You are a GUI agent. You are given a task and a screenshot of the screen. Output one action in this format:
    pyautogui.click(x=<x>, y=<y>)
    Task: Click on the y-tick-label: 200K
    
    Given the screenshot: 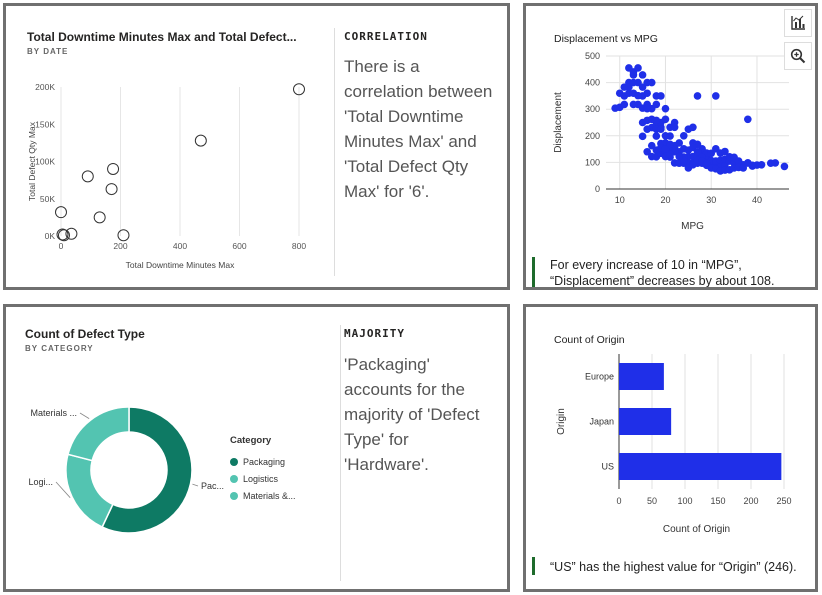 What is the action you would take?
    pyautogui.click(x=45, y=87)
    